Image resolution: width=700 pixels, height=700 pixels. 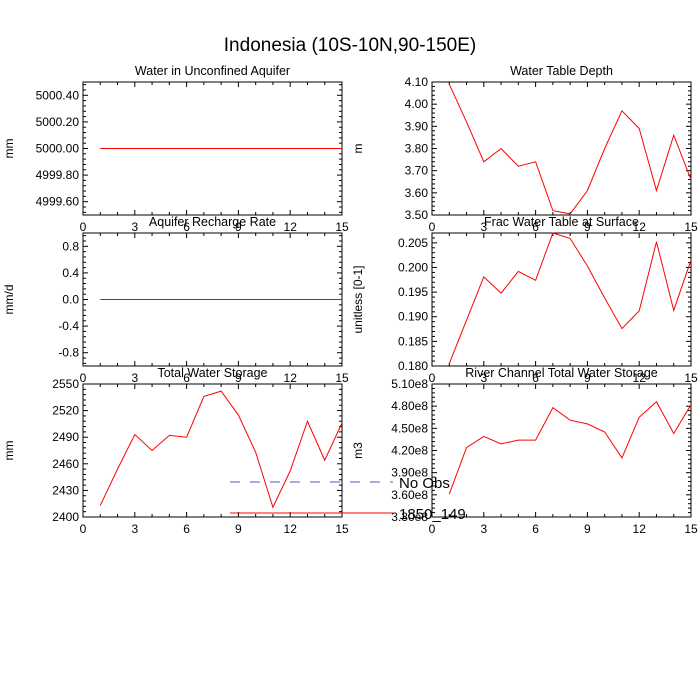 I want to click on y-tick-label: 4.20e8, so click(x=409, y=451).